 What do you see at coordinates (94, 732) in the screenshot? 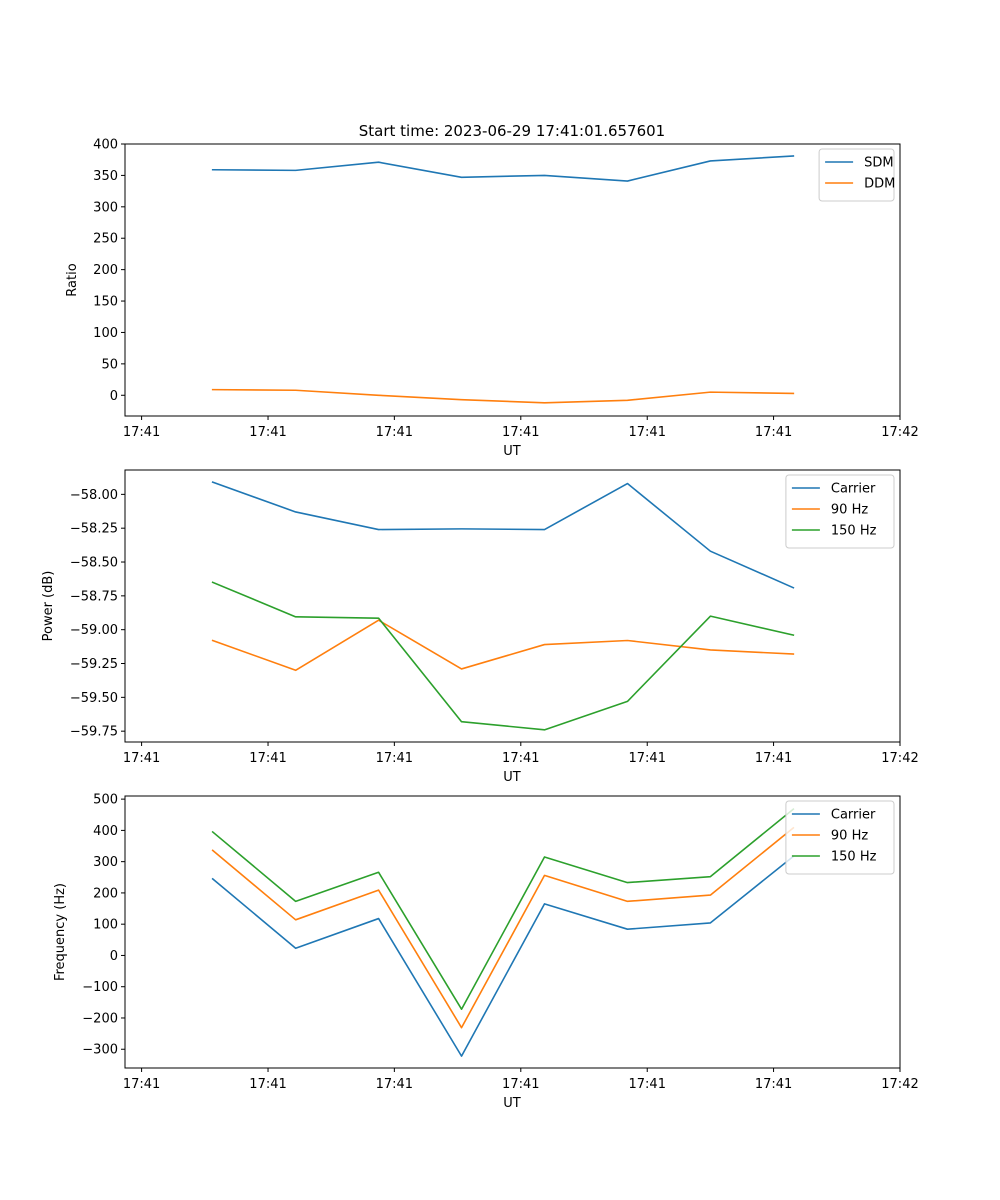
I see `y-tick-label: −59.75` at bounding box center [94, 732].